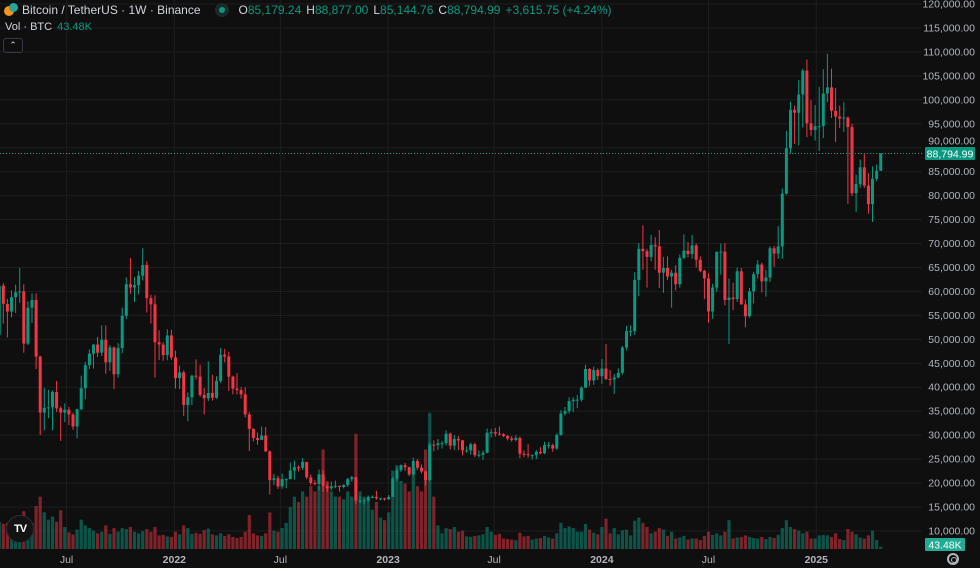 The height and width of the screenshot is (568, 980). Describe the element at coordinates (48, 27) in the screenshot. I see `volume-legend: Vol · BTC 43.48K` at that location.